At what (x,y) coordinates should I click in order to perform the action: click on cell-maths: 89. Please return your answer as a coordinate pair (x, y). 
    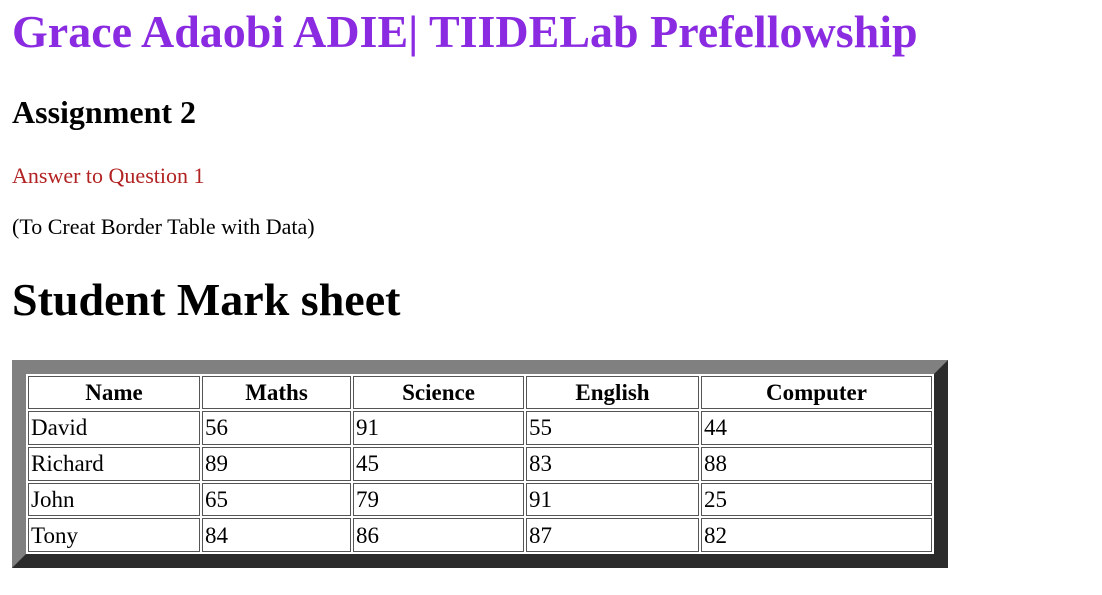
    Looking at the image, I should click on (276, 463).